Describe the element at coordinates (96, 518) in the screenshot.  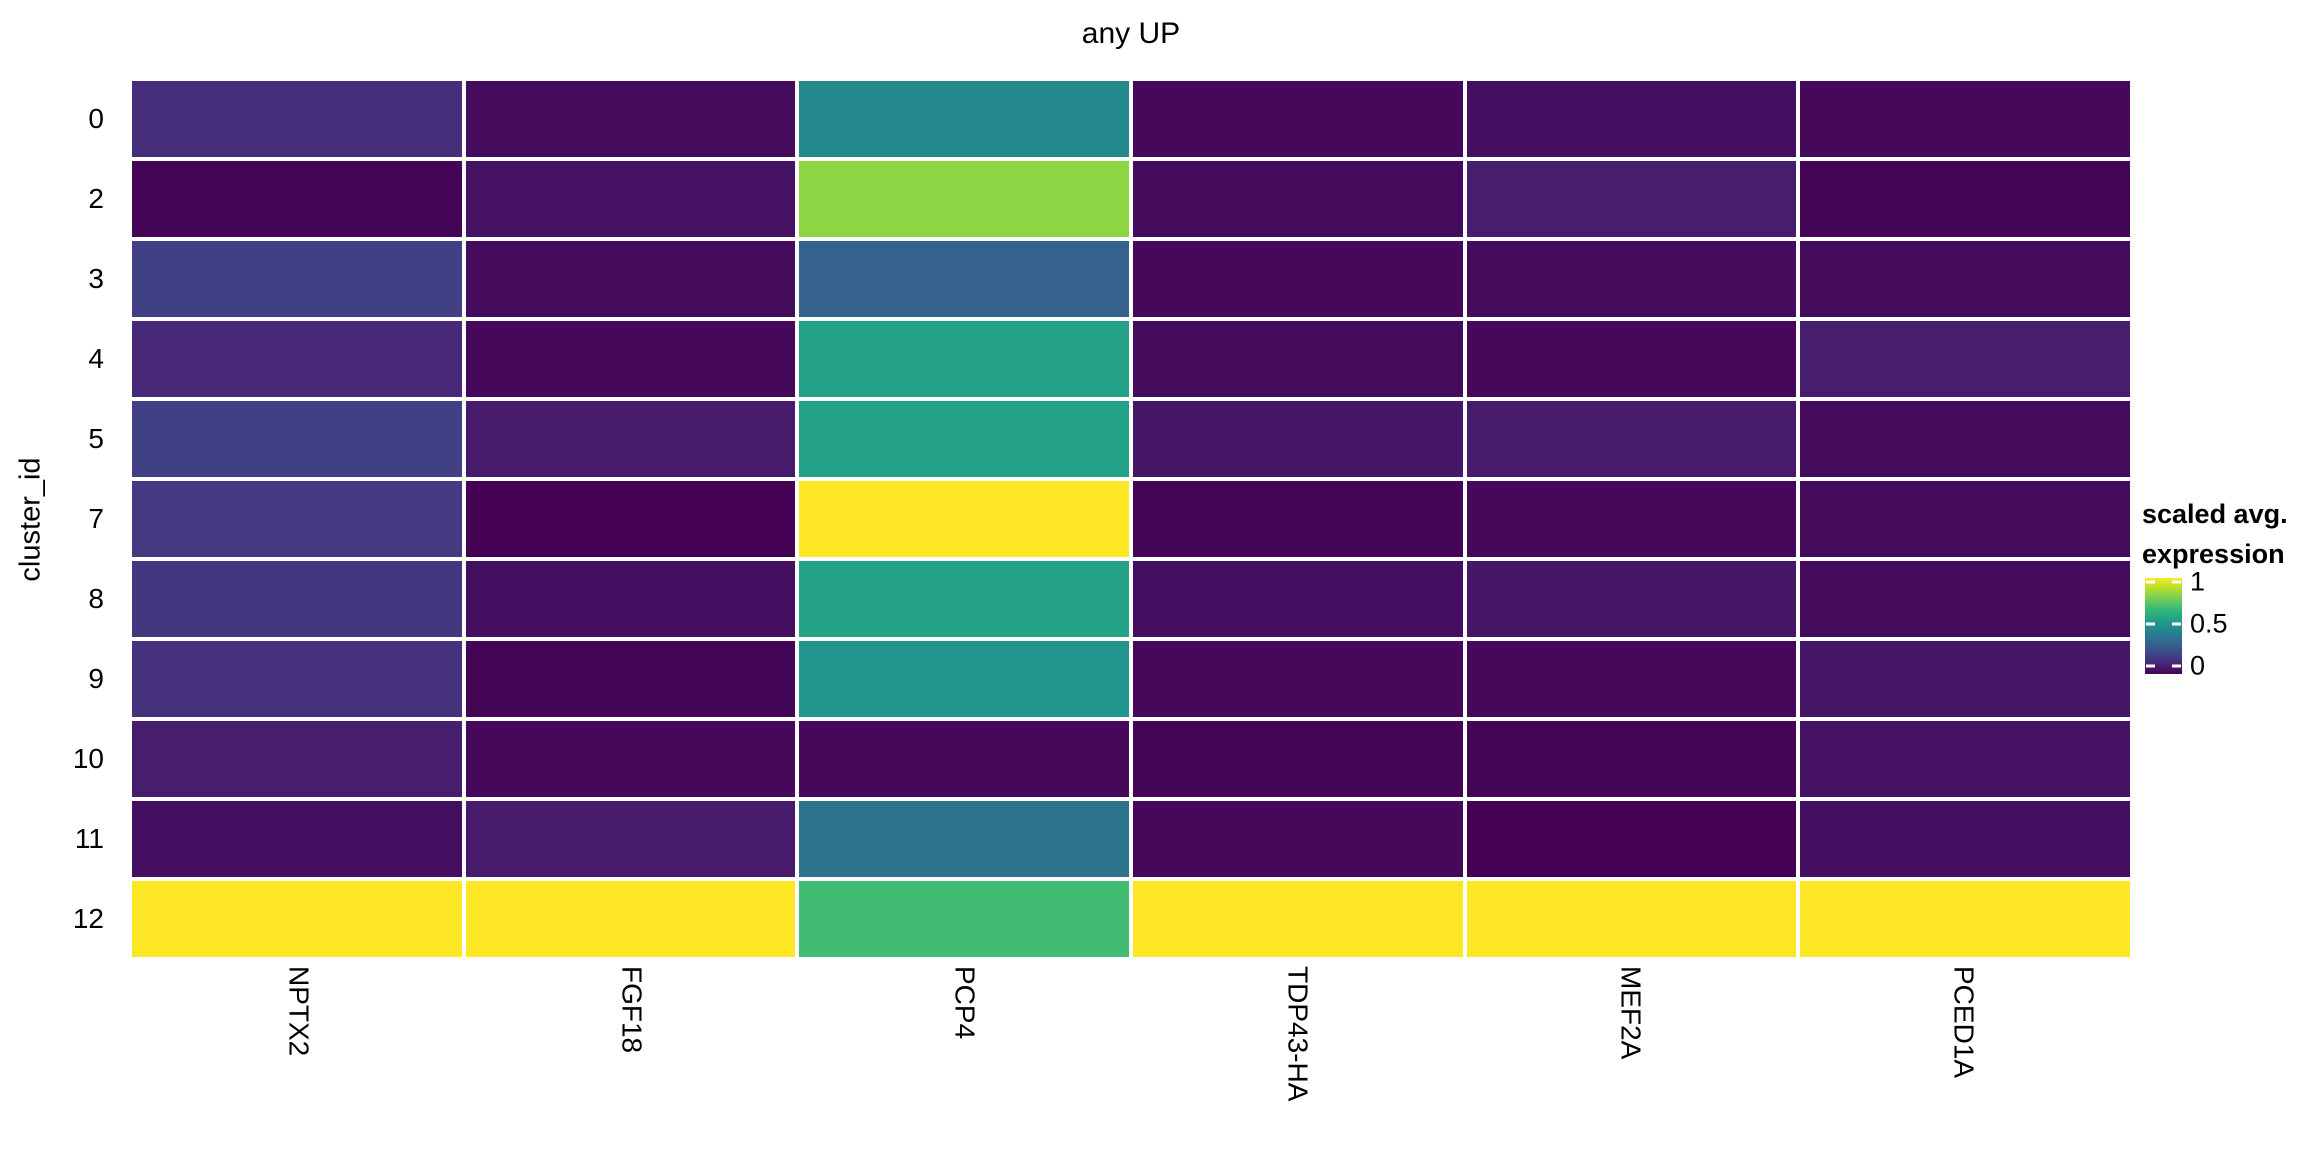
I see `y-tick-label: 7` at that location.